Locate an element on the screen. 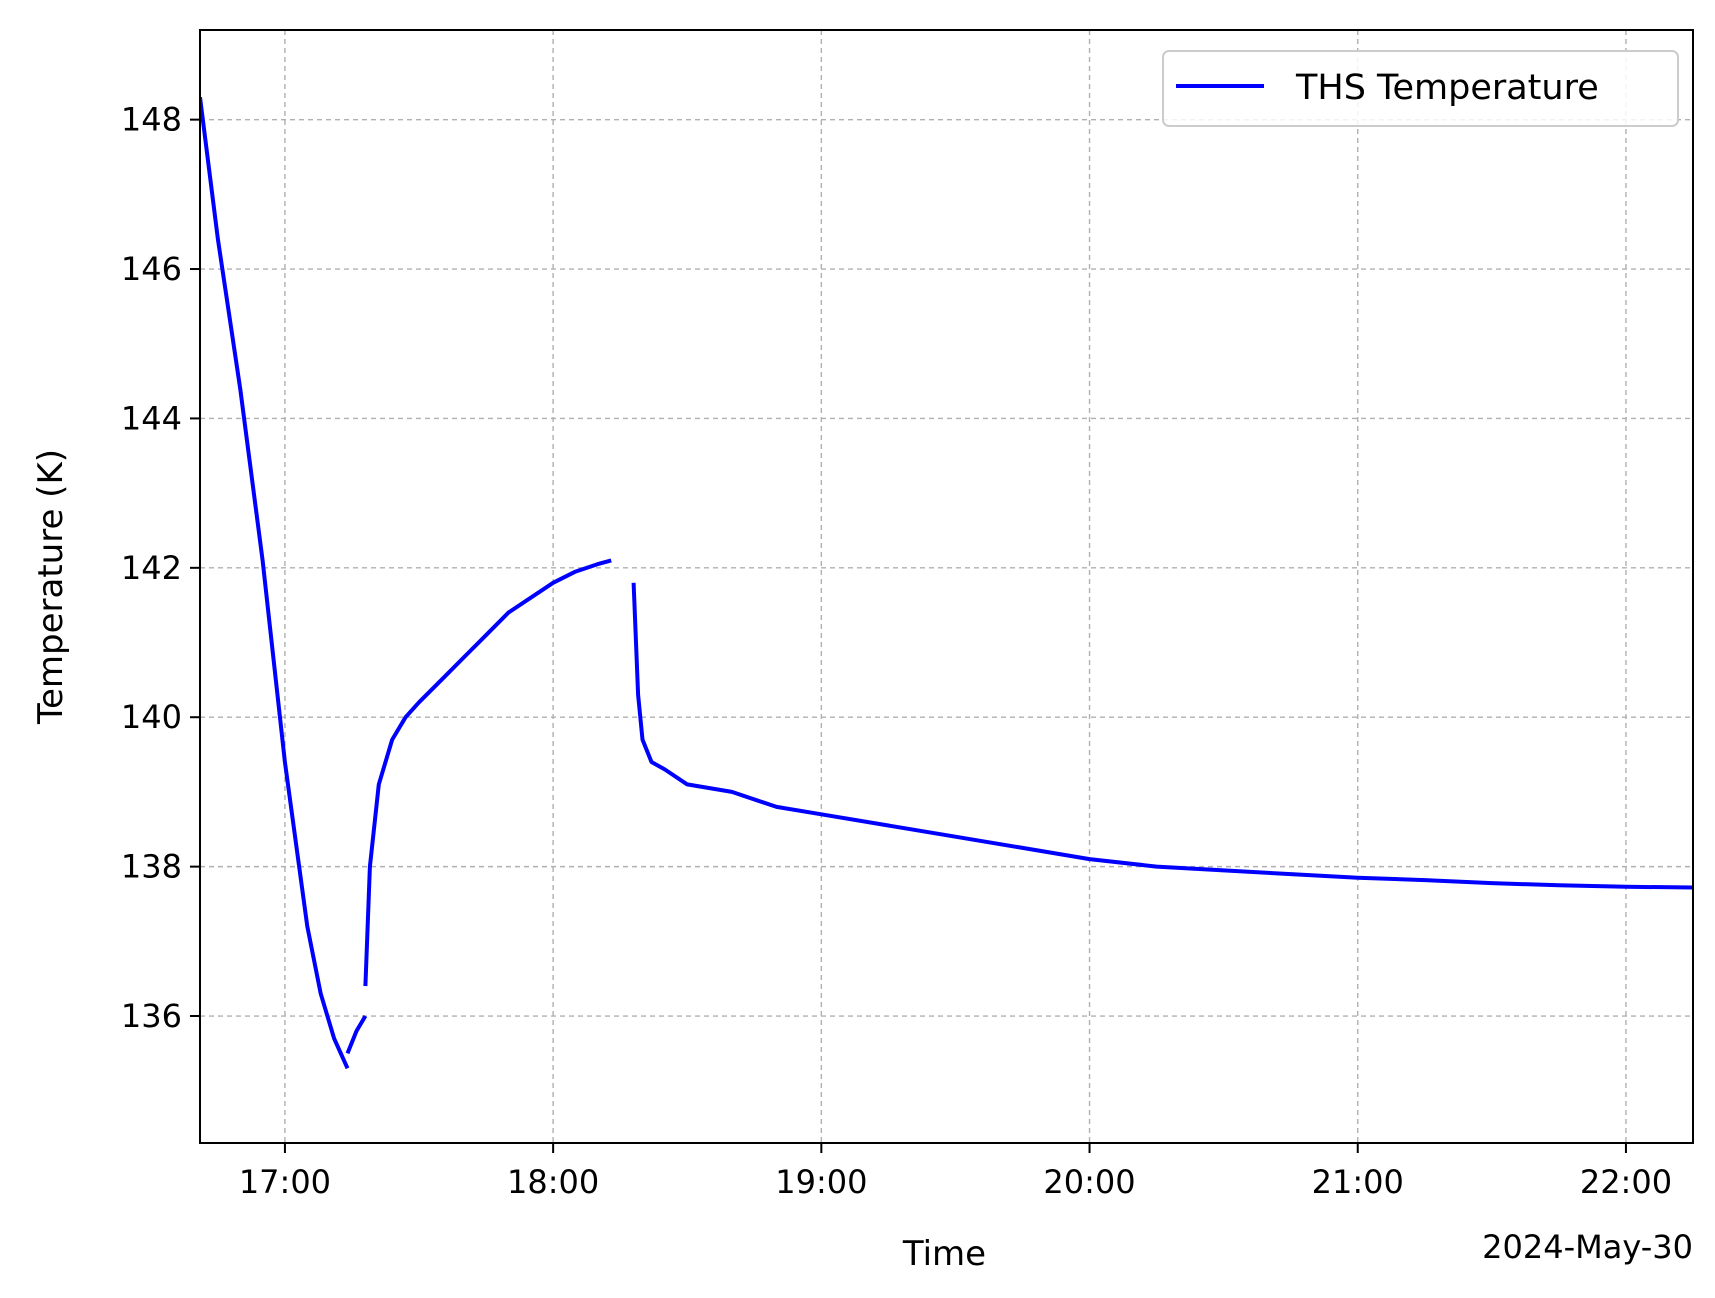 This screenshot has width=1715, height=1298. y-tick-label: 140 is located at coordinates (151, 717).